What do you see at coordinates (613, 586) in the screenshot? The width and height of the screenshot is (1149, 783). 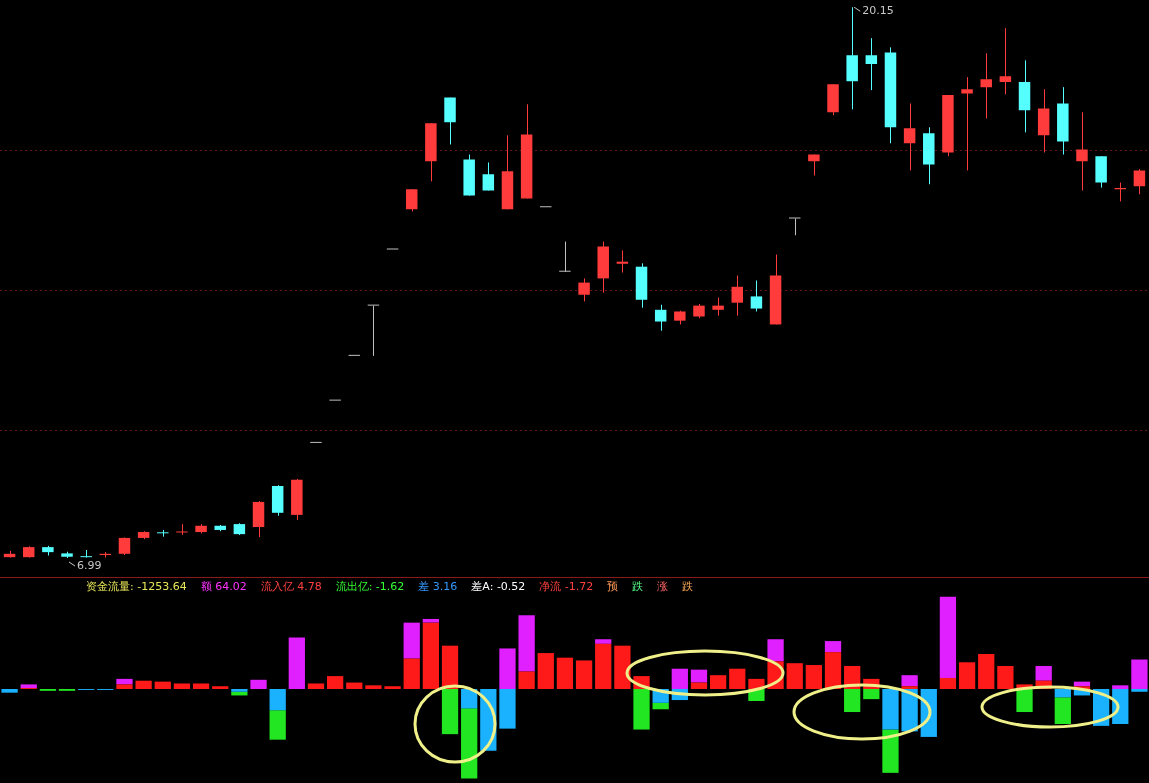 I see `text: 预` at bounding box center [613, 586].